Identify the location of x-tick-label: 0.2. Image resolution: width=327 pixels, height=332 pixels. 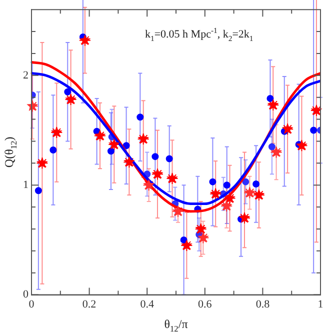
(89, 304).